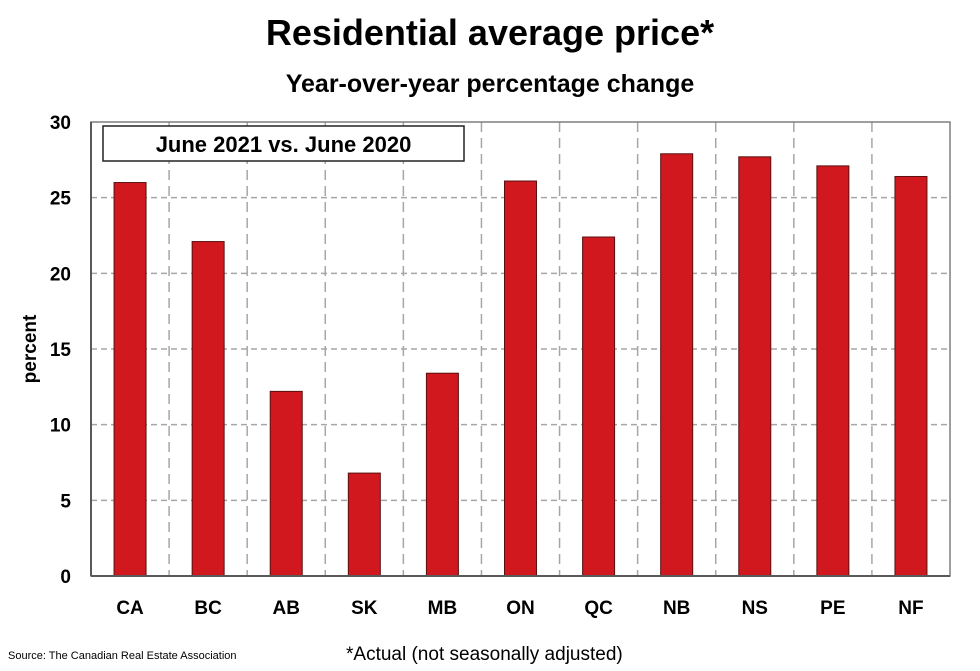  Describe the element at coordinates (677, 365) in the screenshot. I see `bar-nb` at that location.